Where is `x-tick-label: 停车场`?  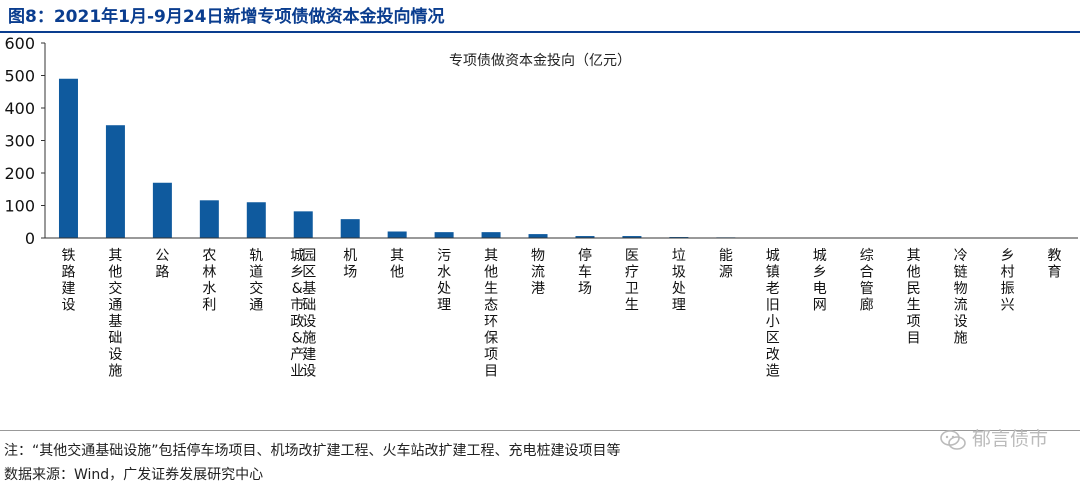 x-tick-label: 停车场 is located at coordinates (585, 272).